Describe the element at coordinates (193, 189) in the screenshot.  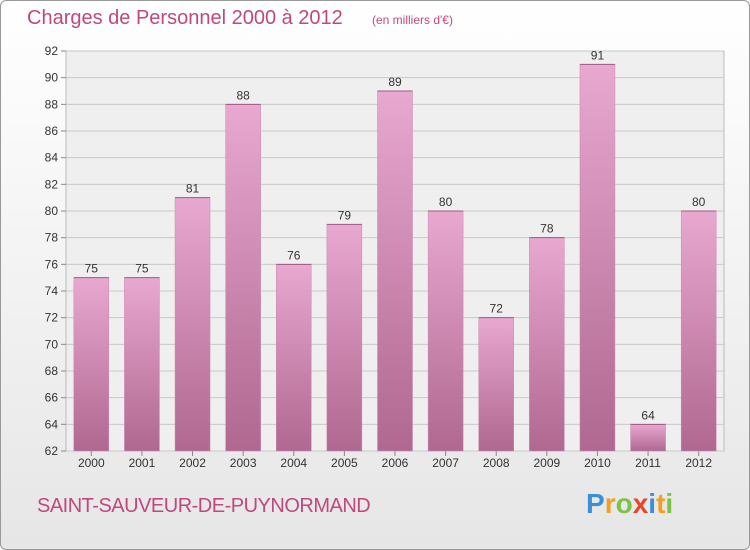
I see `data-label: 81` at that location.